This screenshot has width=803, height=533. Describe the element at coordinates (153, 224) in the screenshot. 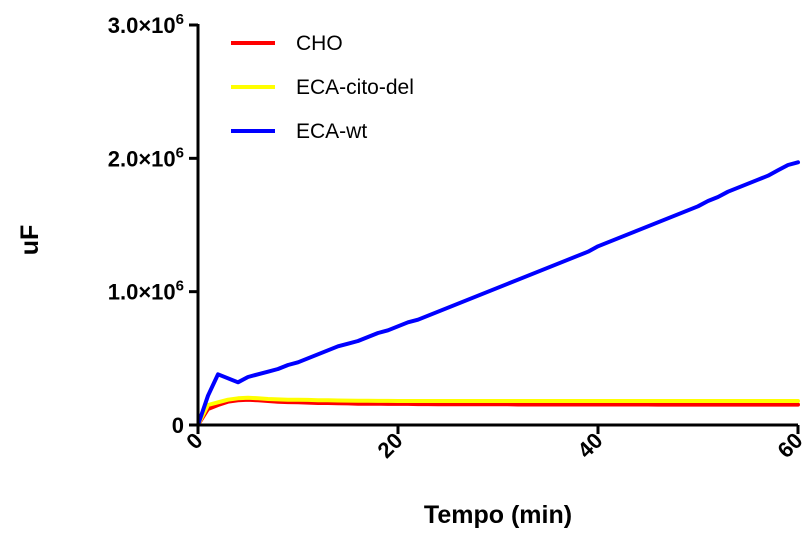

I see `y-ticks: 0 1.0×10⁶ 2.0×10⁶ 3.0×10⁶` at that location.